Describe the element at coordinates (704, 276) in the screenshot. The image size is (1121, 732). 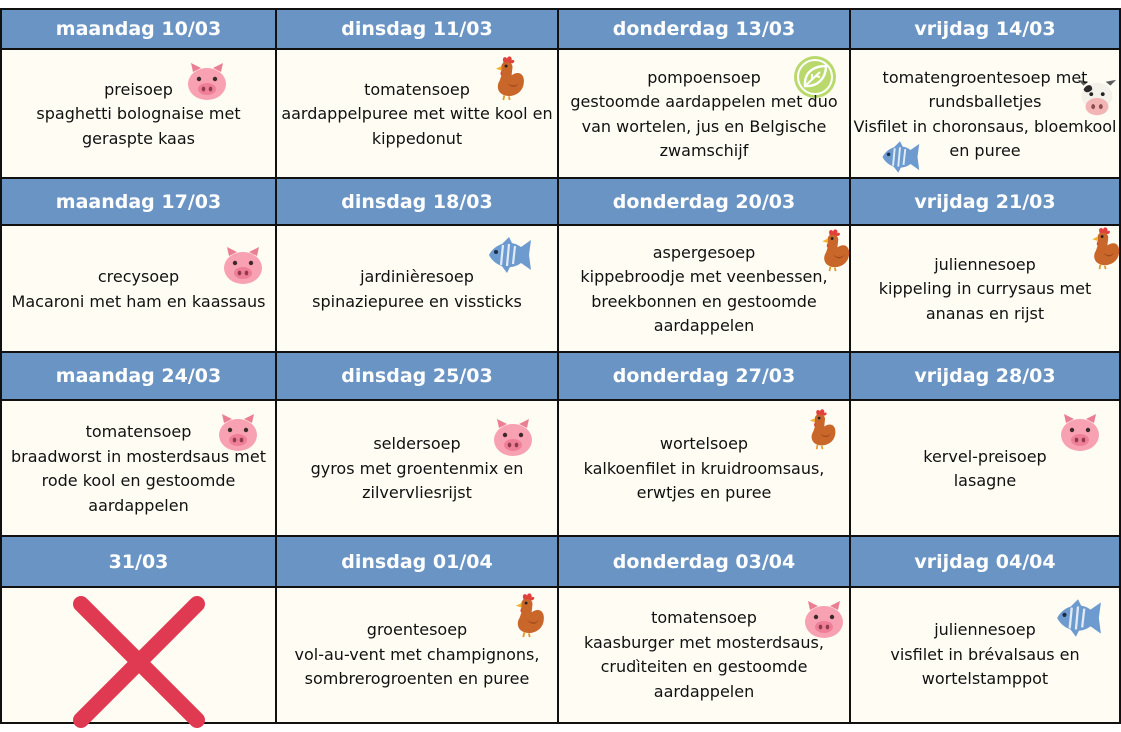
I see `dish-line: kippebroodje met veenbessen,` at that location.